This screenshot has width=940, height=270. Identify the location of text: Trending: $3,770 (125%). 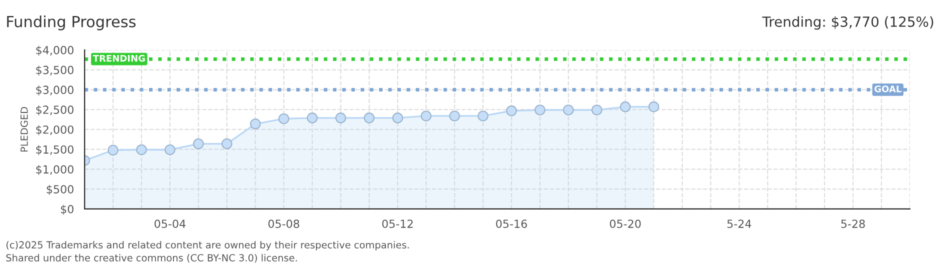
(848, 23).